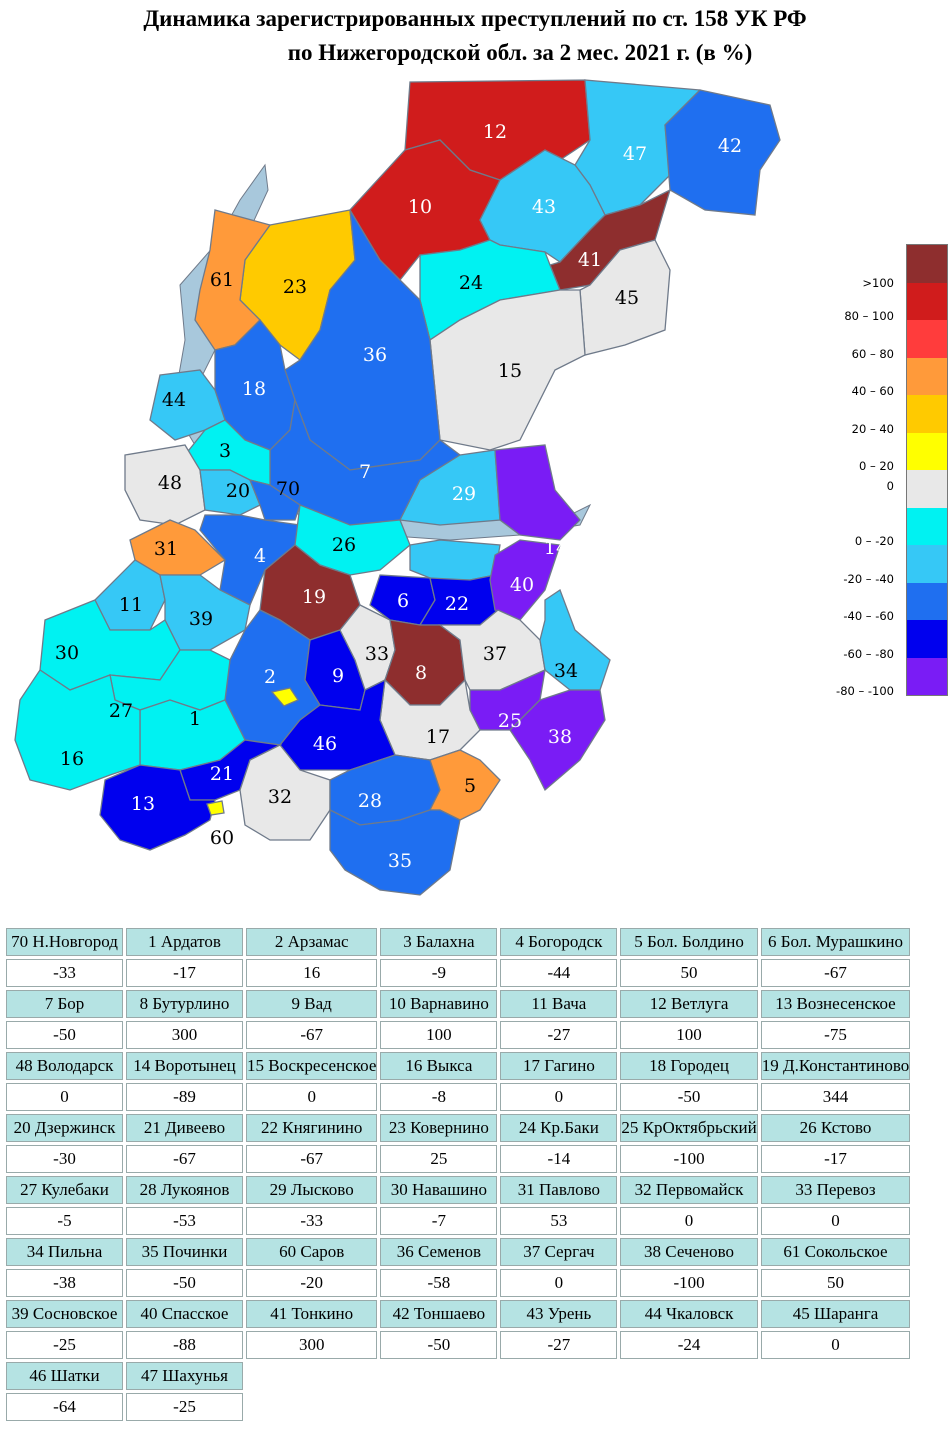 This screenshot has width=950, height=1450. Describe the element at coordinates (439, 1035) in the screenshot. I see `table-region-value: 100` at that location.